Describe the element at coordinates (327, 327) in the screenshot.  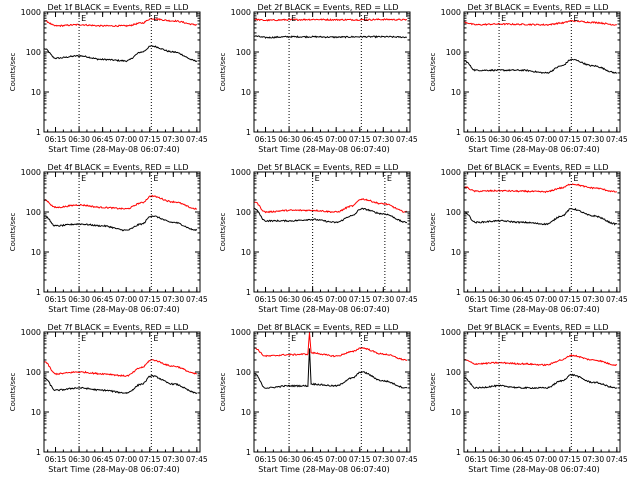
I see `panel-title: Det 8f BLACK = Events, RED = LLD` at that location.